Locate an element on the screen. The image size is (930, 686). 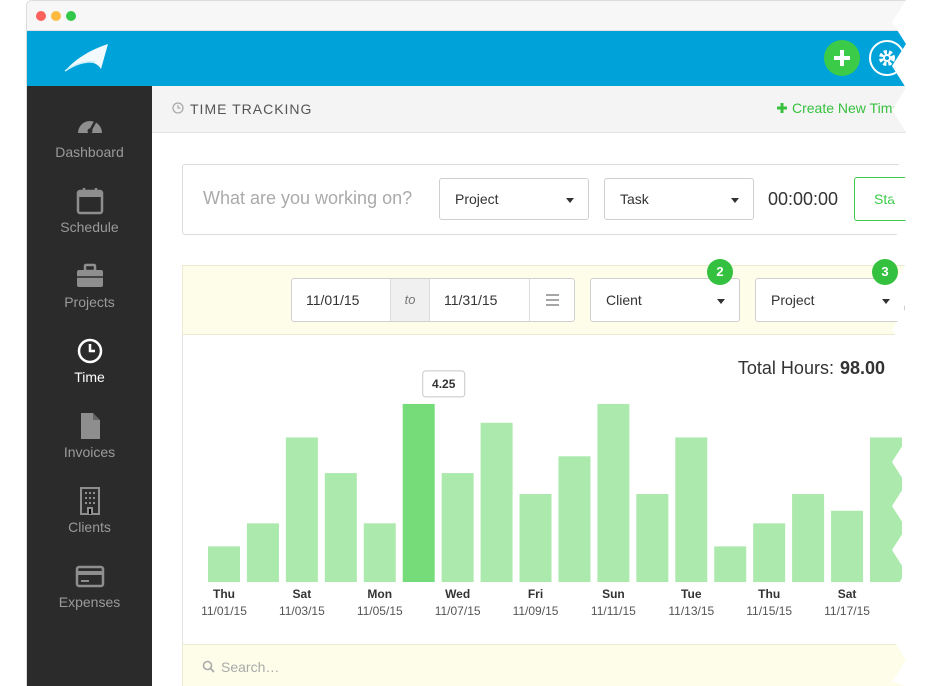
project-badge: 3 is located at coordinates (885, 272).